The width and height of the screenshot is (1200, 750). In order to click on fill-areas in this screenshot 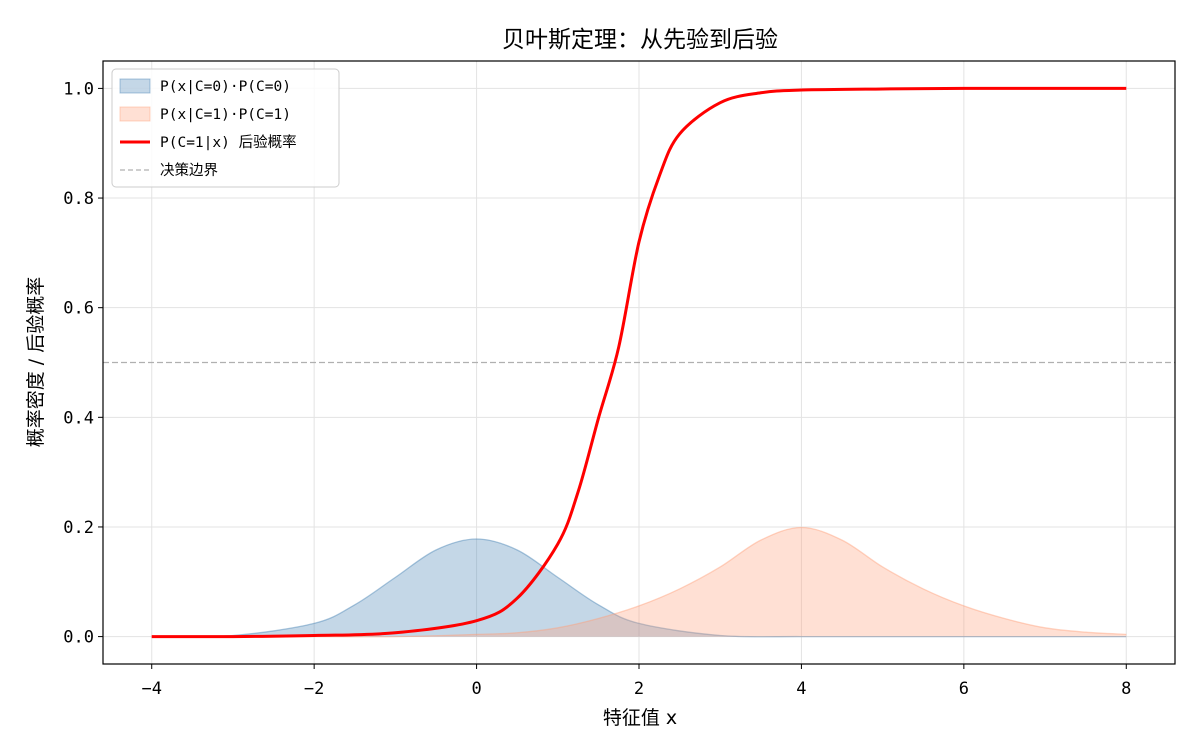, I will do `click(639, 582)`.